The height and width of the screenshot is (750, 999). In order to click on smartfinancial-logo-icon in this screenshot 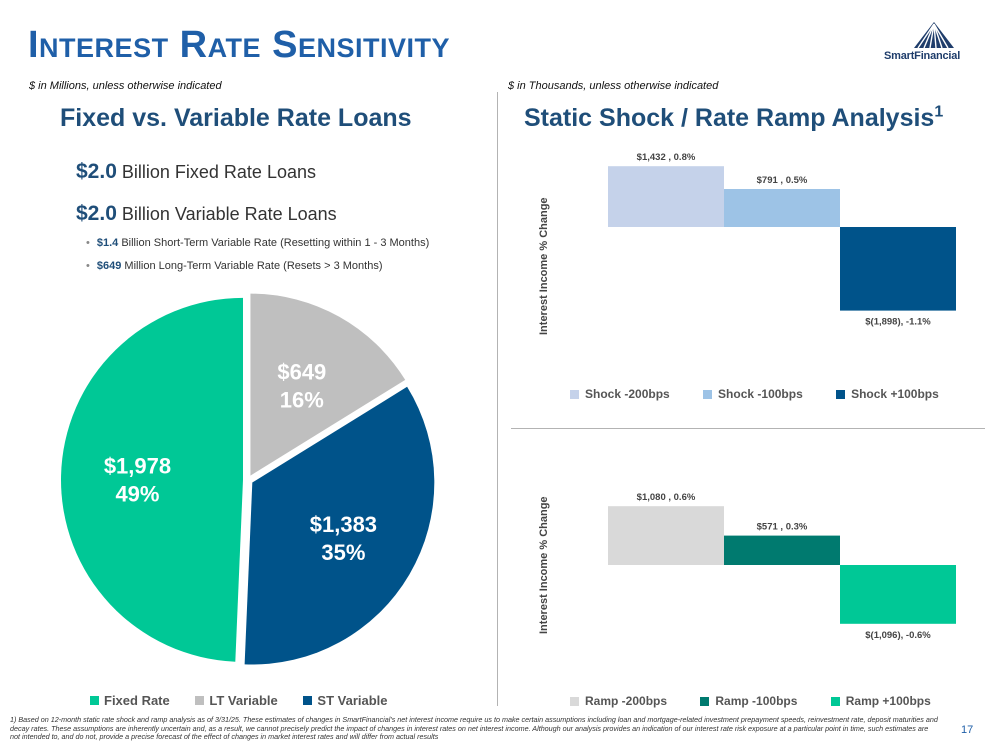, I will do `click(934, 35)`.